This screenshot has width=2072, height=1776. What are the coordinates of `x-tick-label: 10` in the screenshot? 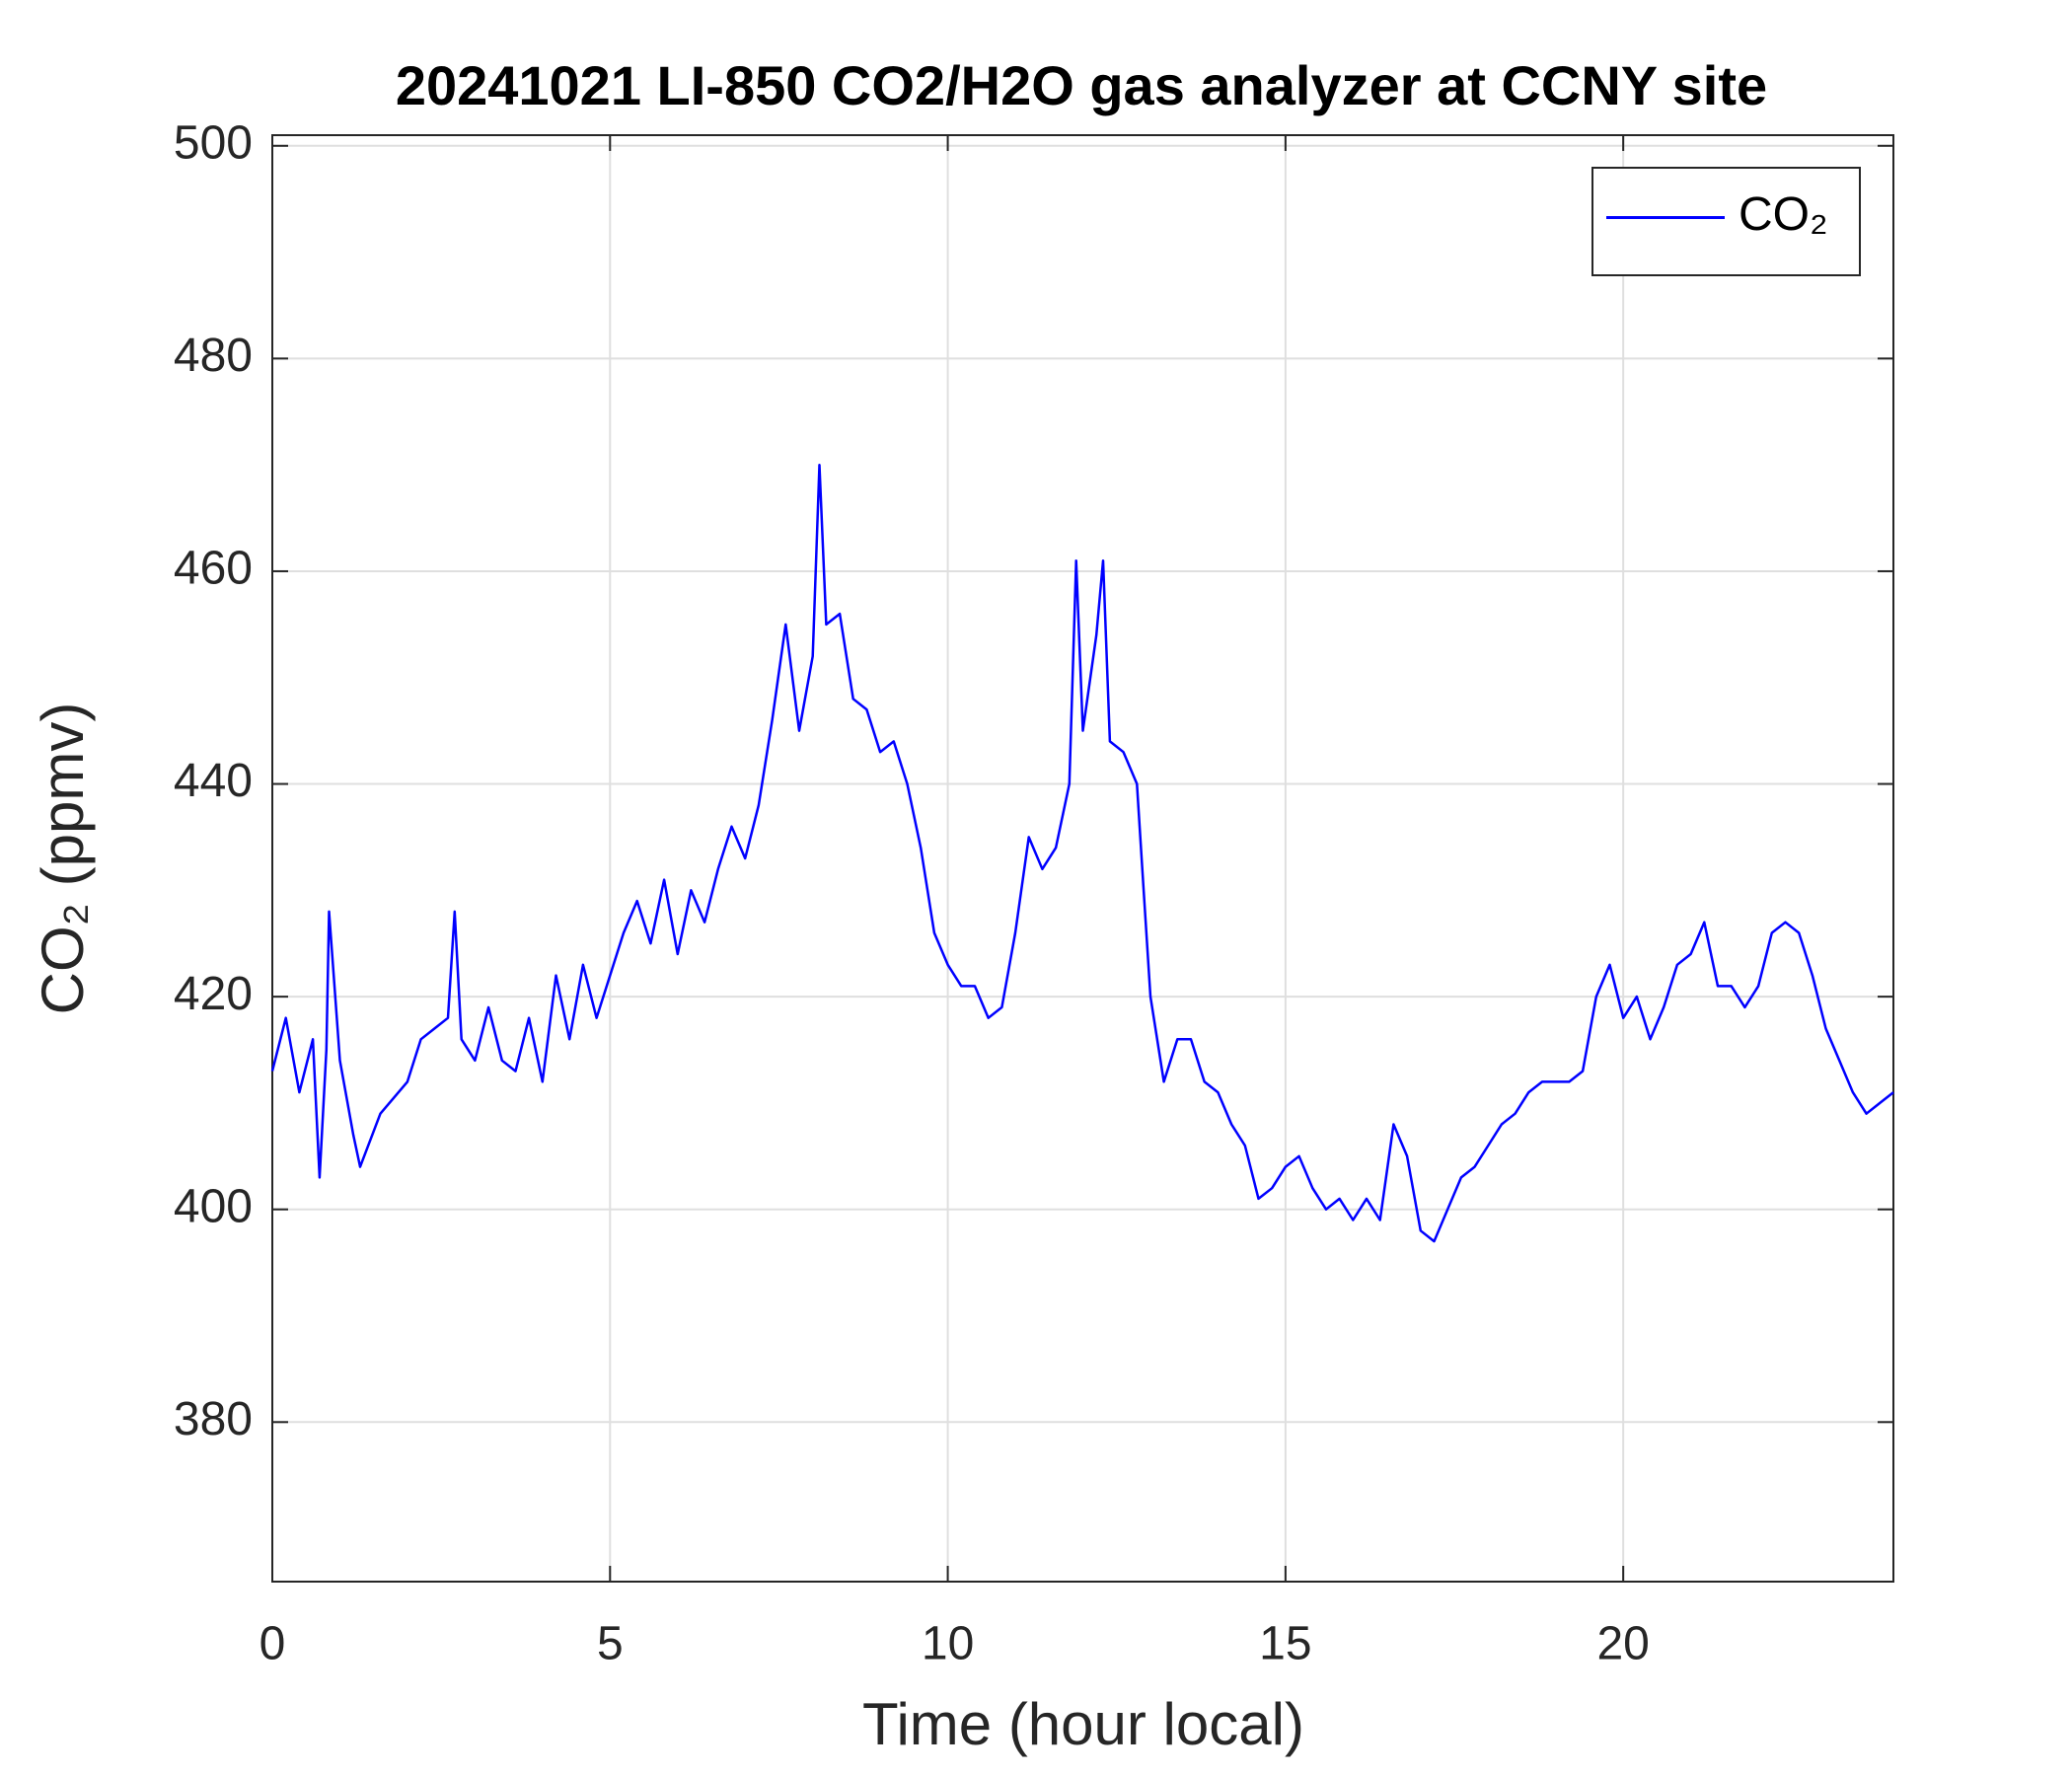 It's located at (948, 1644).